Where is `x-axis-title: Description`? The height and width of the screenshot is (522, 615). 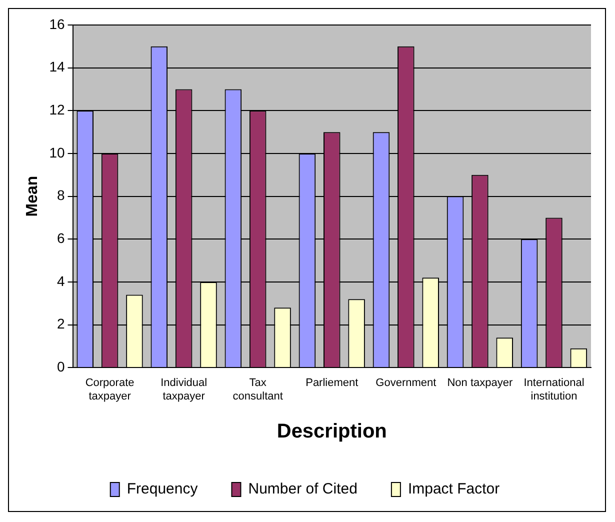
x-axis-title: Description is located at coordinates (331, 431).